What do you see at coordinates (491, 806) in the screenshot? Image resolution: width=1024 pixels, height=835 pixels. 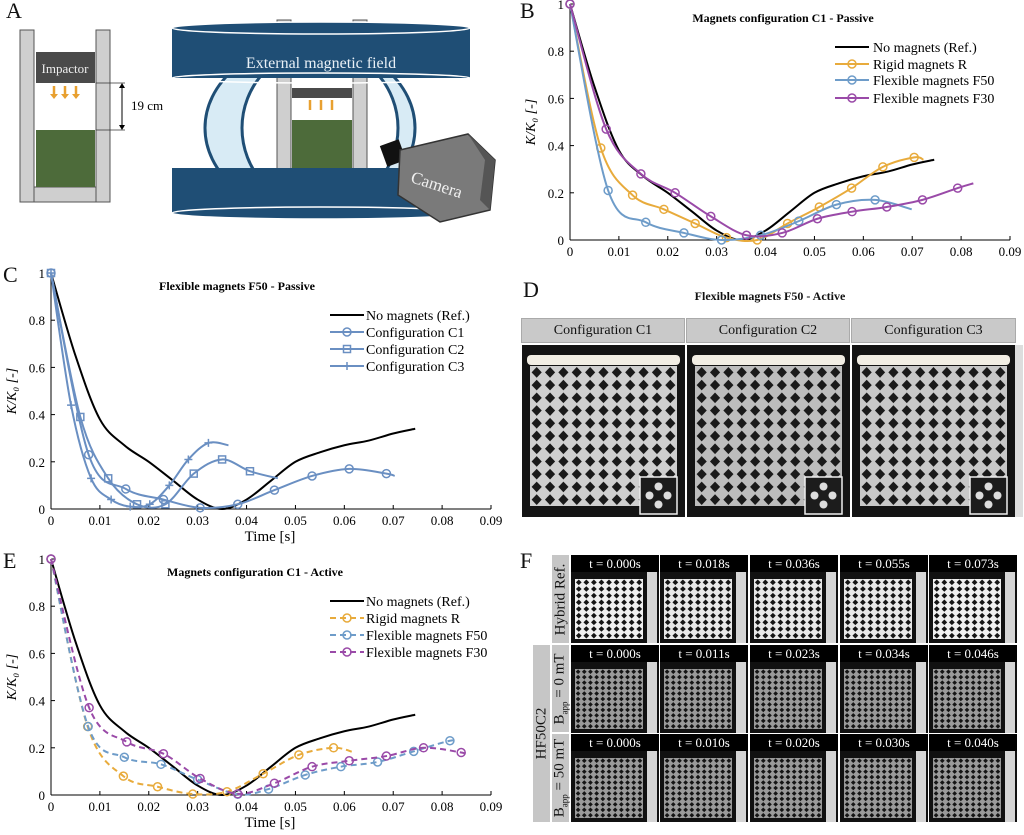 I see `x-tick-label: 0.09` at bounding box center [491, 806].